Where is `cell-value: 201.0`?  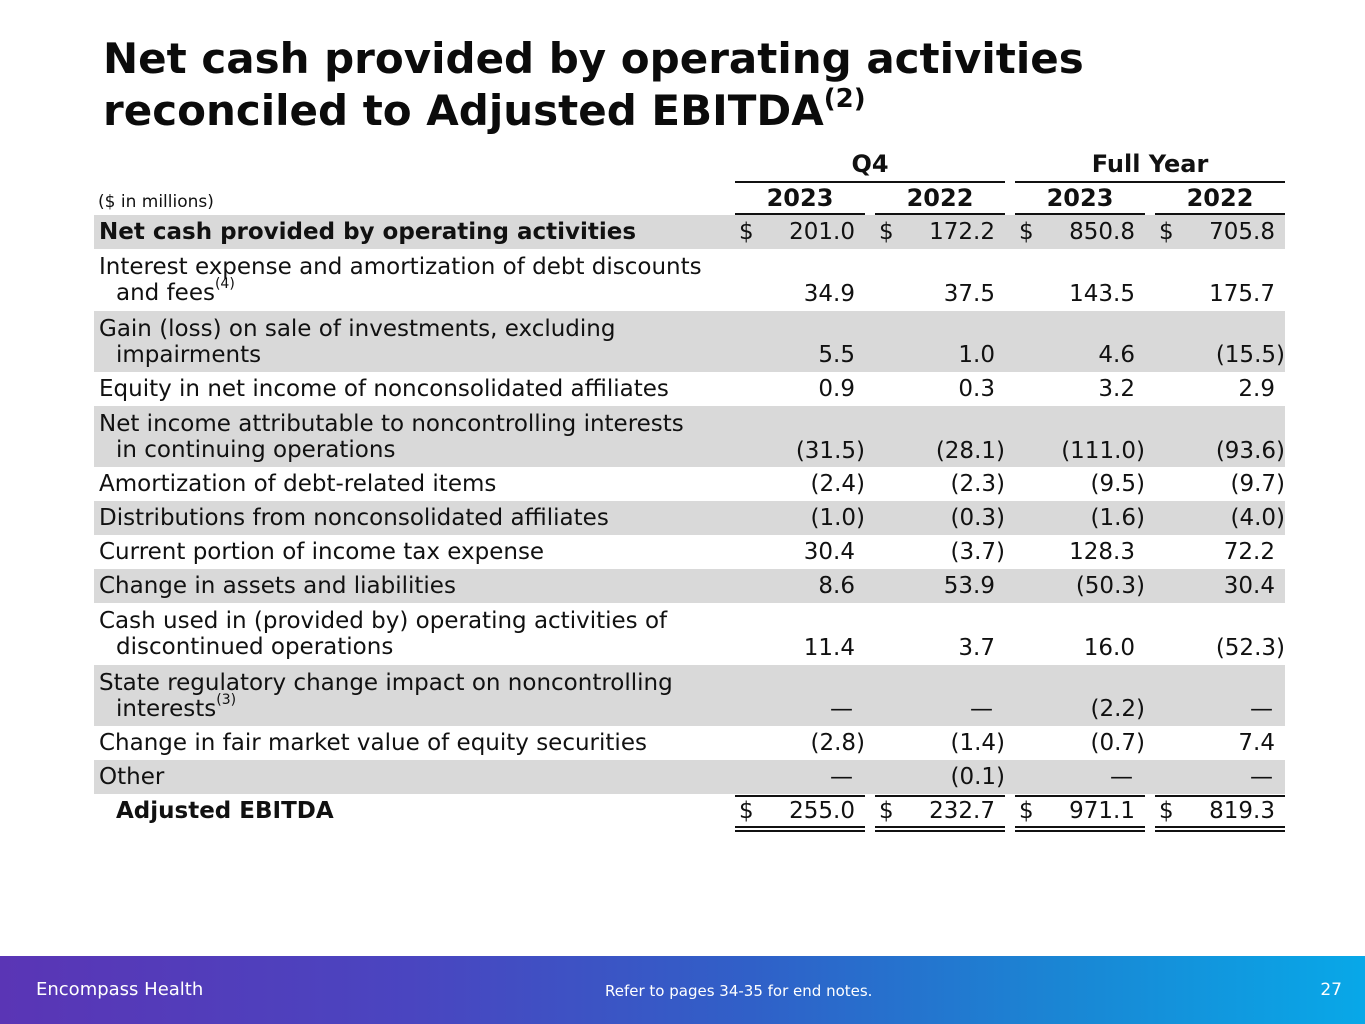 cell-value: 201.0 is located at coordinates (822, 232).